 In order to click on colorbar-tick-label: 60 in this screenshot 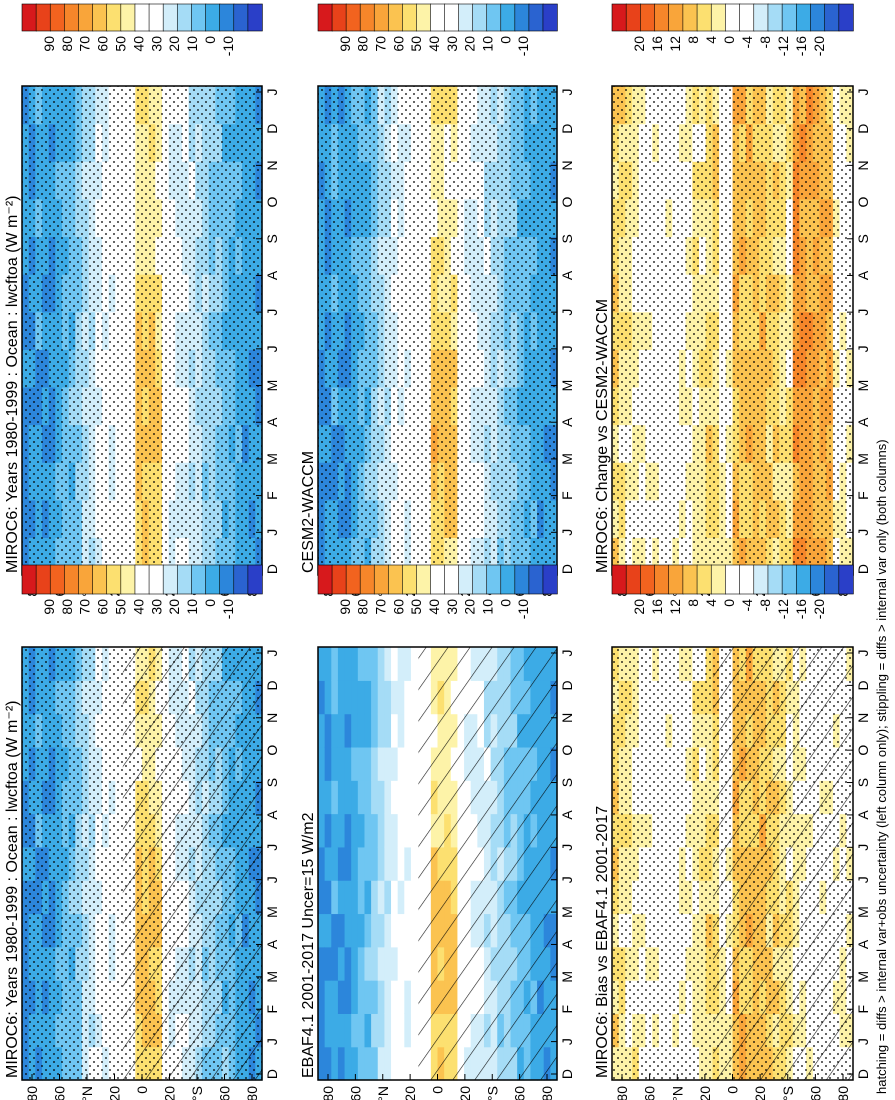, I will do `click(103, 607)`.